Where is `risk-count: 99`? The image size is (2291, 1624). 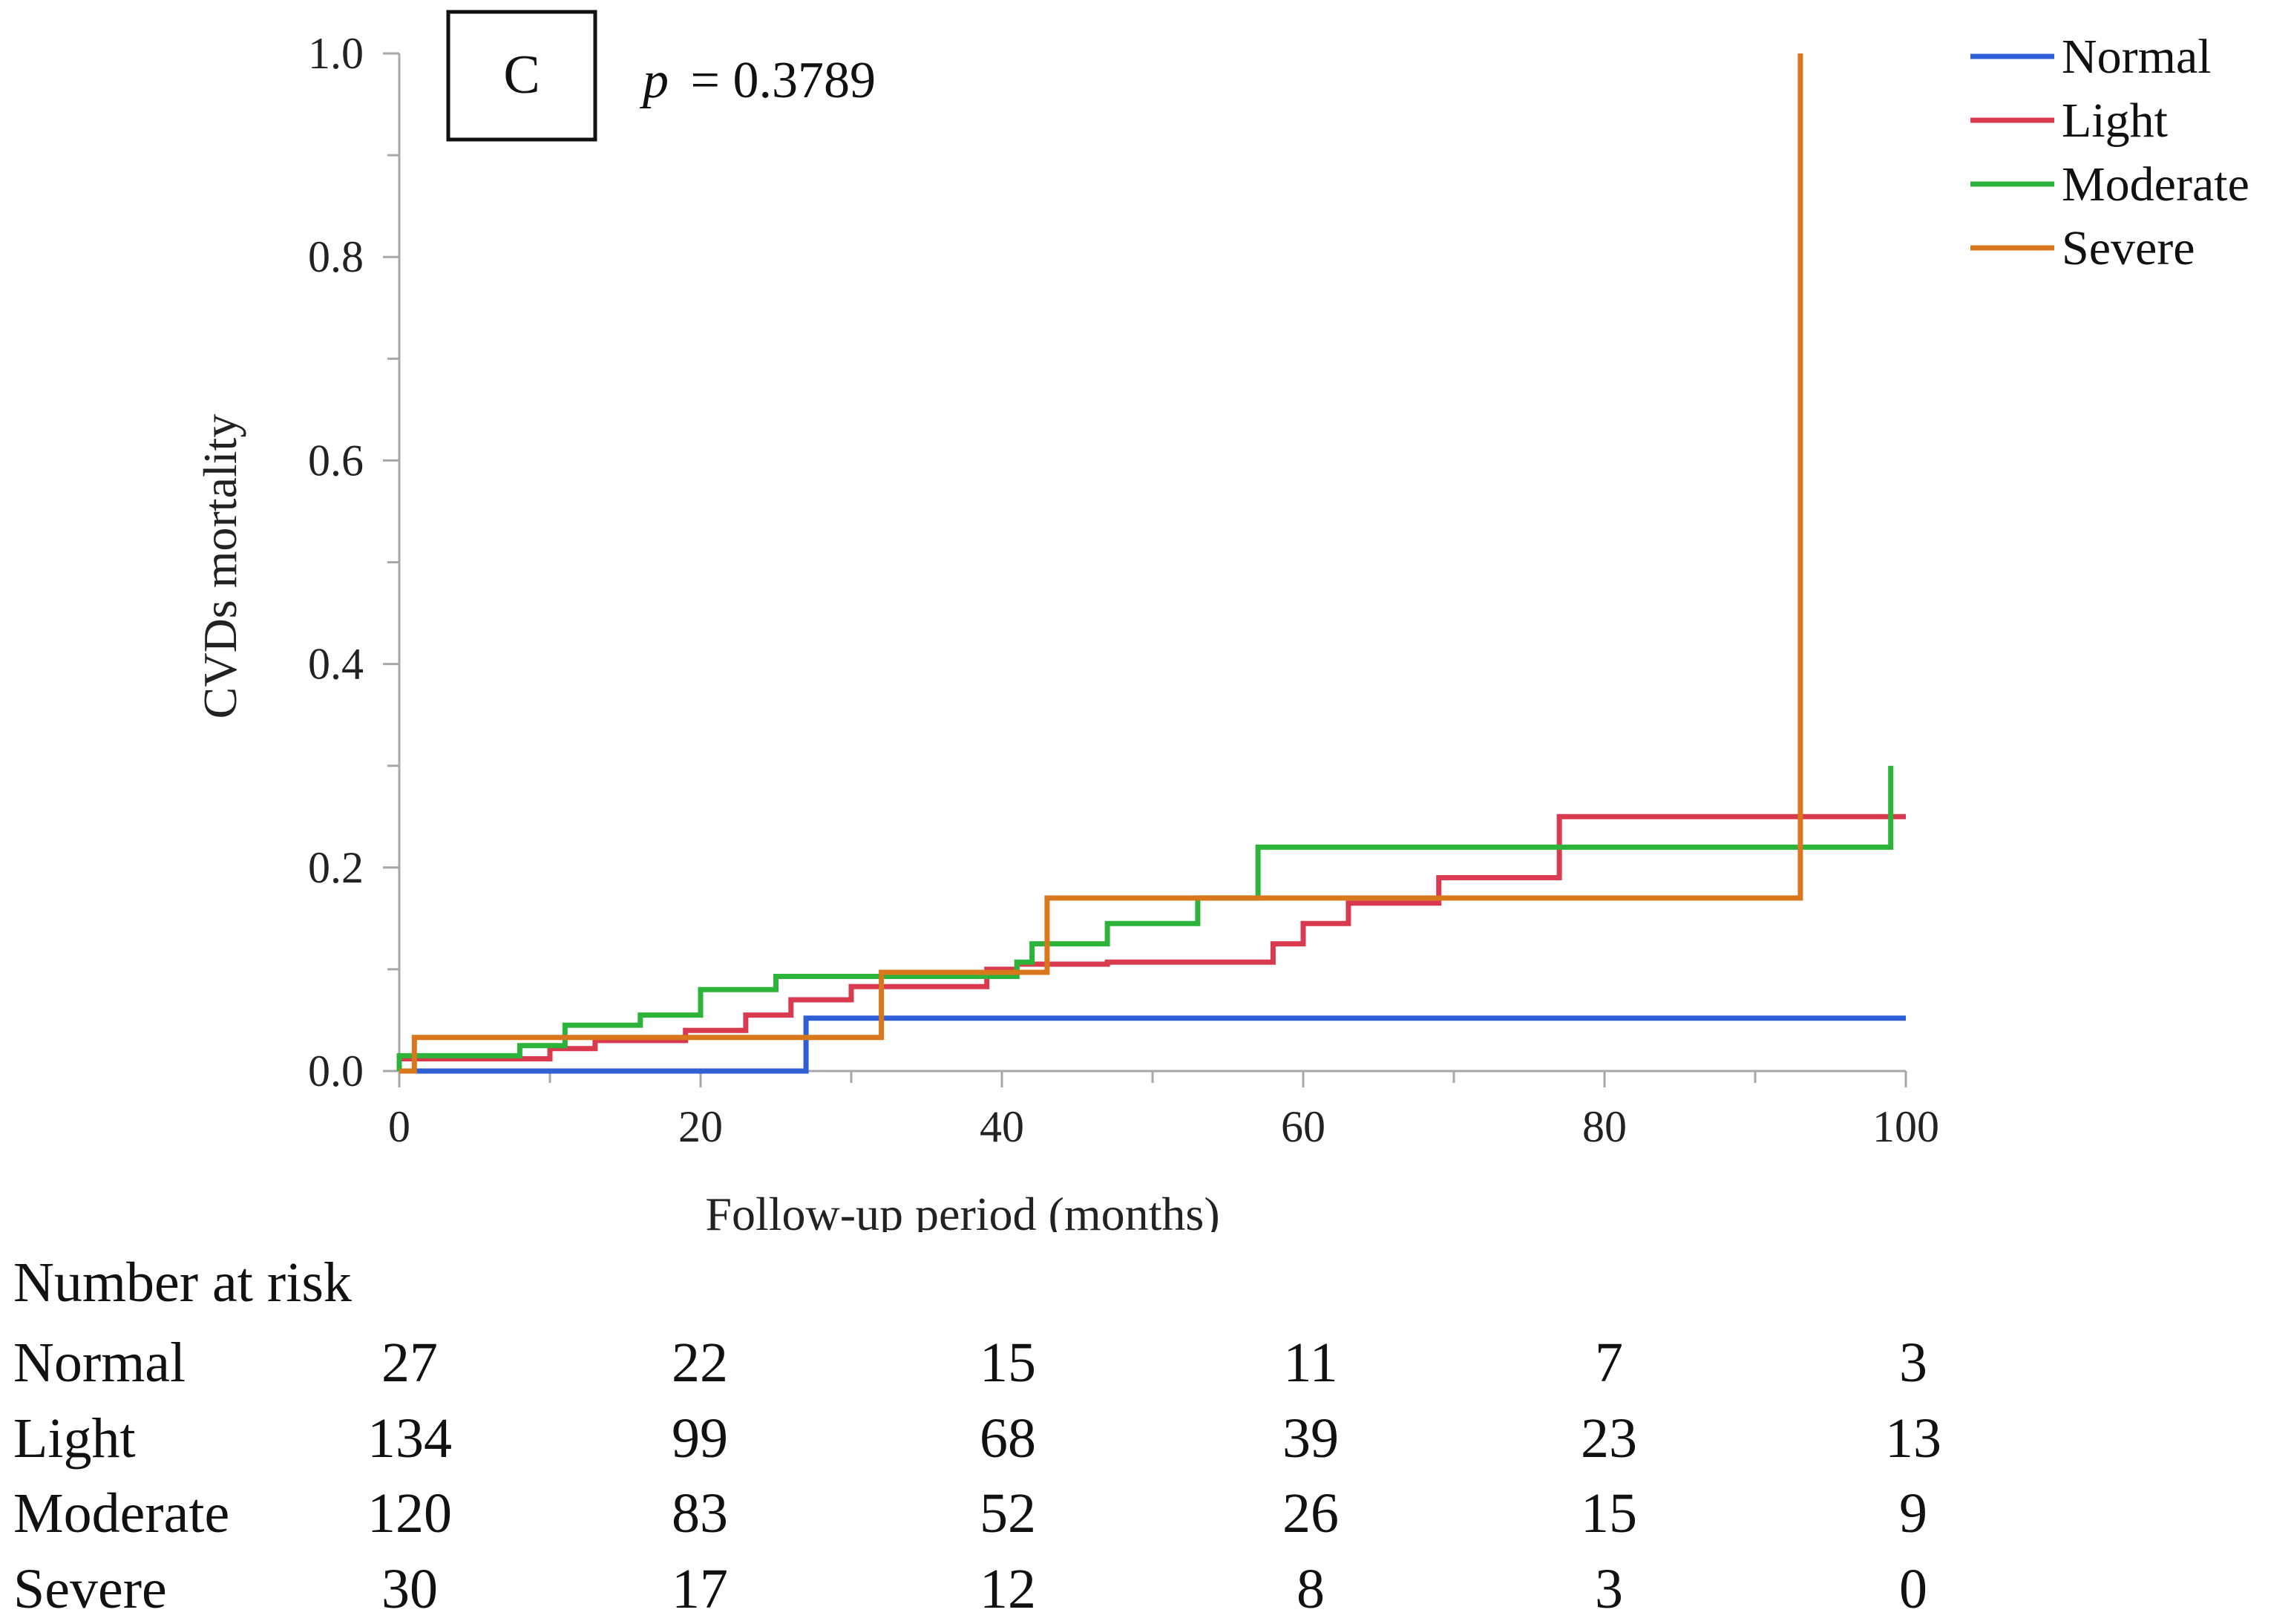 risk-count: 99 is located at coordinates (700, 1439).